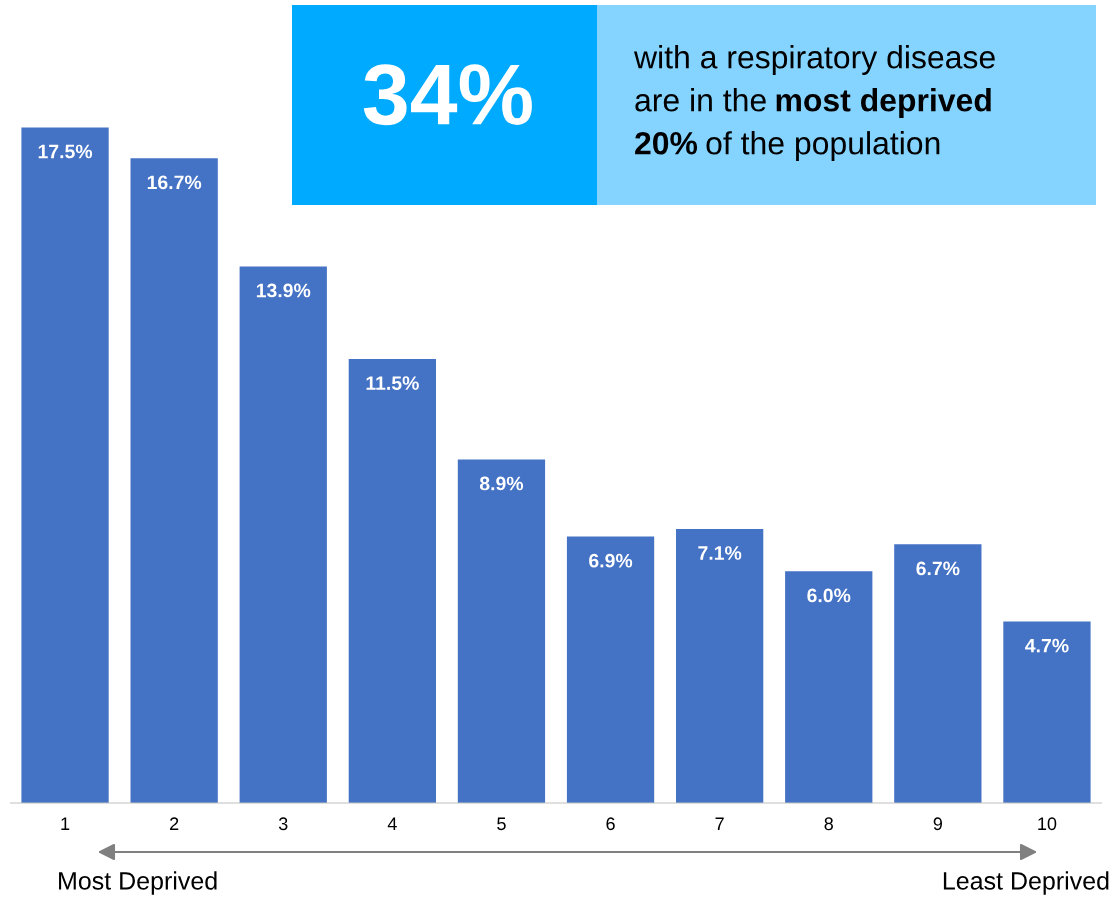 This screenshot has width=1114, height=897. What do you see at coordinates (138, 883) in the screenshot?
I see `text: Most Deprived` at bounding box center [138, 883].